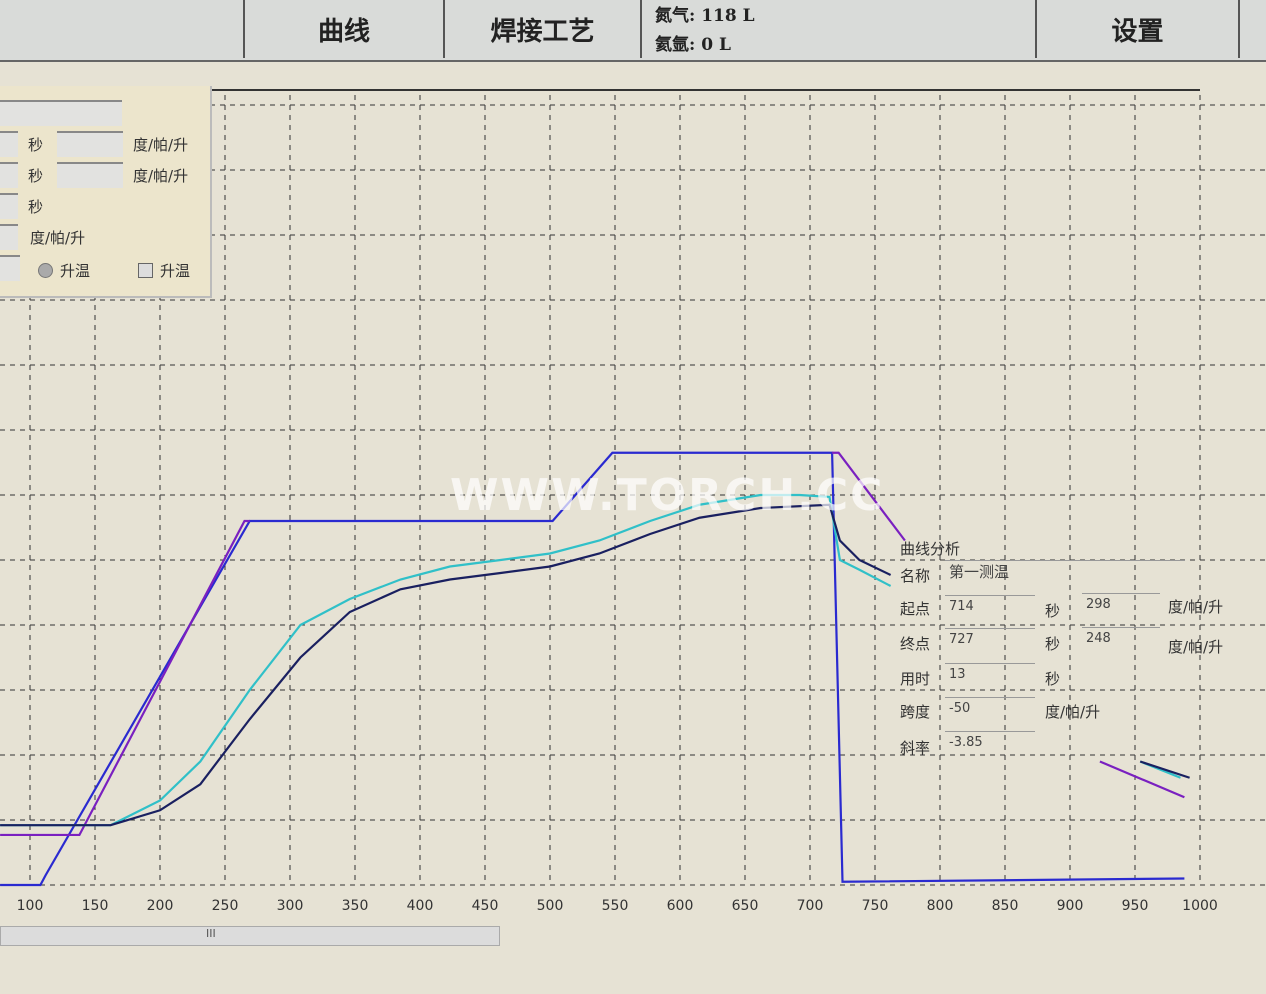 The height and width of the screenshot is (994, 1266). What do you see at coordinates (211, 933) in the screenshot?
I see `scroll-grip-icon: III` at bounding box center [211, 933].